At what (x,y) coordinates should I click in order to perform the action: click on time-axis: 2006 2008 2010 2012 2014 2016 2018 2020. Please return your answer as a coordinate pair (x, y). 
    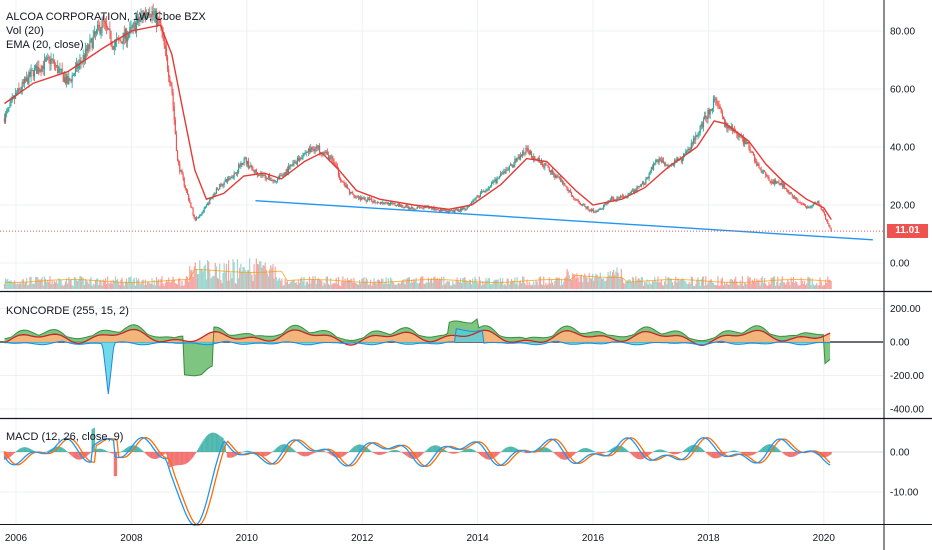
    Looking at the image, I should click on (420, 538).